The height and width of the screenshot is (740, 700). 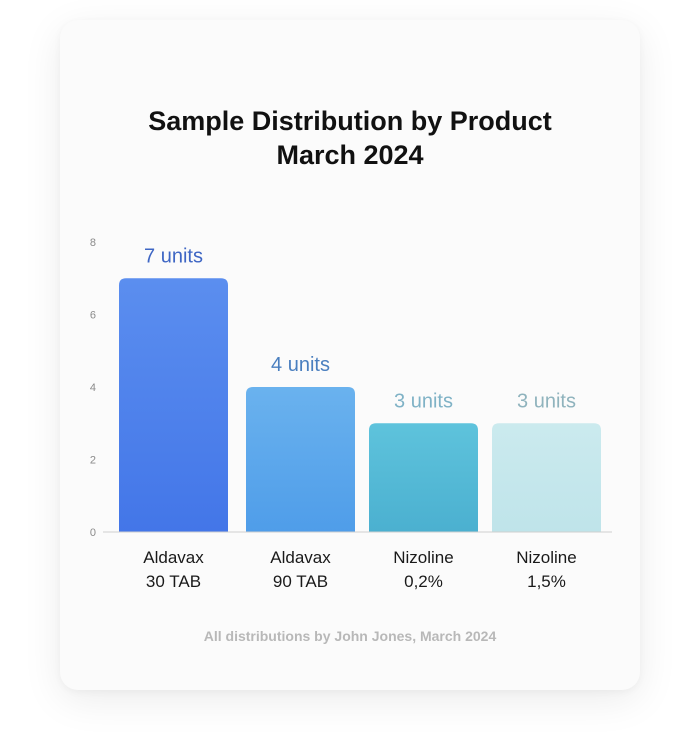 I want to click on data-label: 7 units, so click(x=173, y=256).